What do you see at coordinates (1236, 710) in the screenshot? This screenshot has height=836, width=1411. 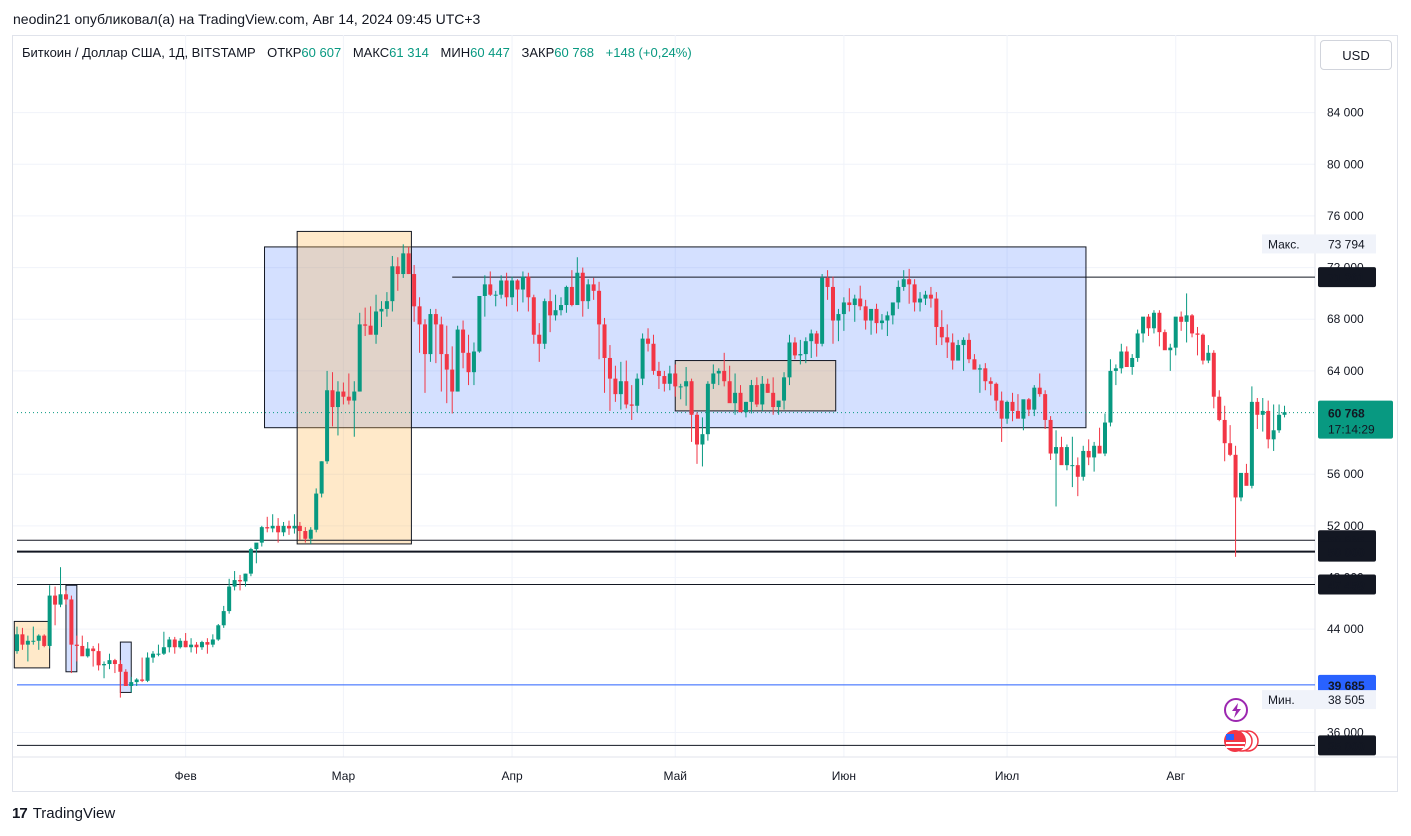 I see `lightning-icon` at bounding box center [1236, 710].